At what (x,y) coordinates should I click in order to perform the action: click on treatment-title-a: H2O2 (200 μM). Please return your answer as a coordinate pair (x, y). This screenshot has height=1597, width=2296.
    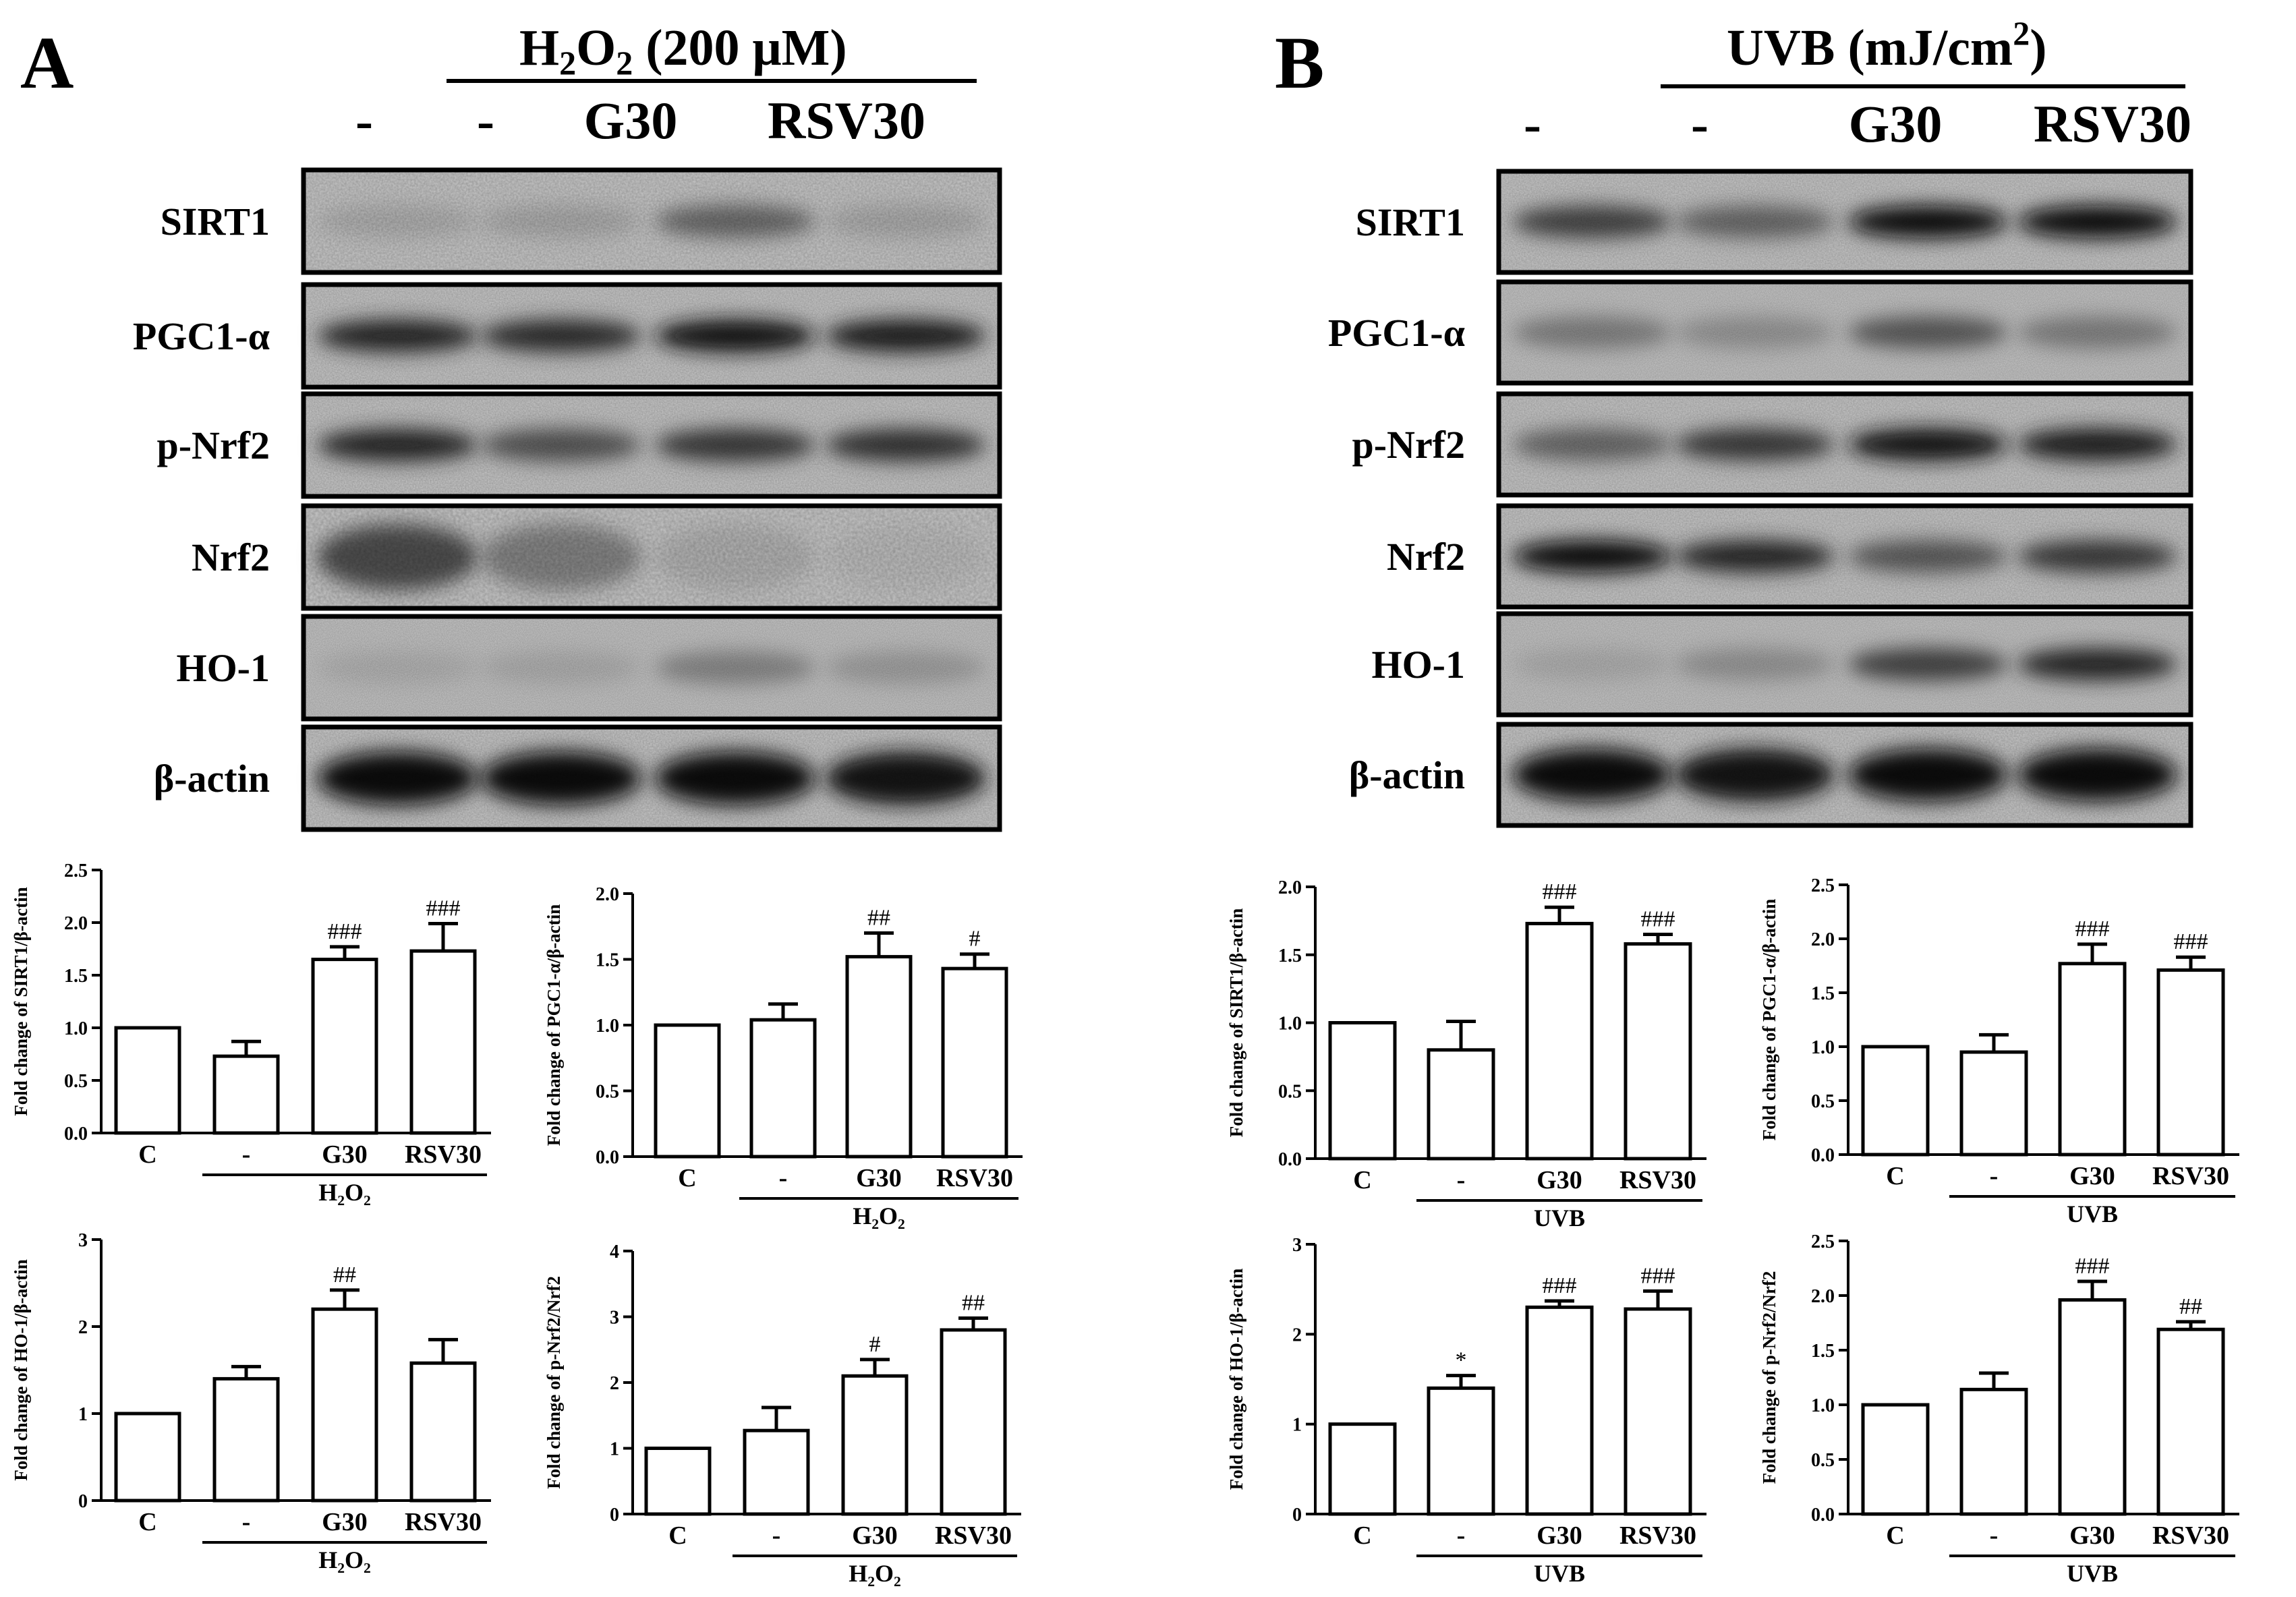
    Looking at the image, I should click on (683, 51).